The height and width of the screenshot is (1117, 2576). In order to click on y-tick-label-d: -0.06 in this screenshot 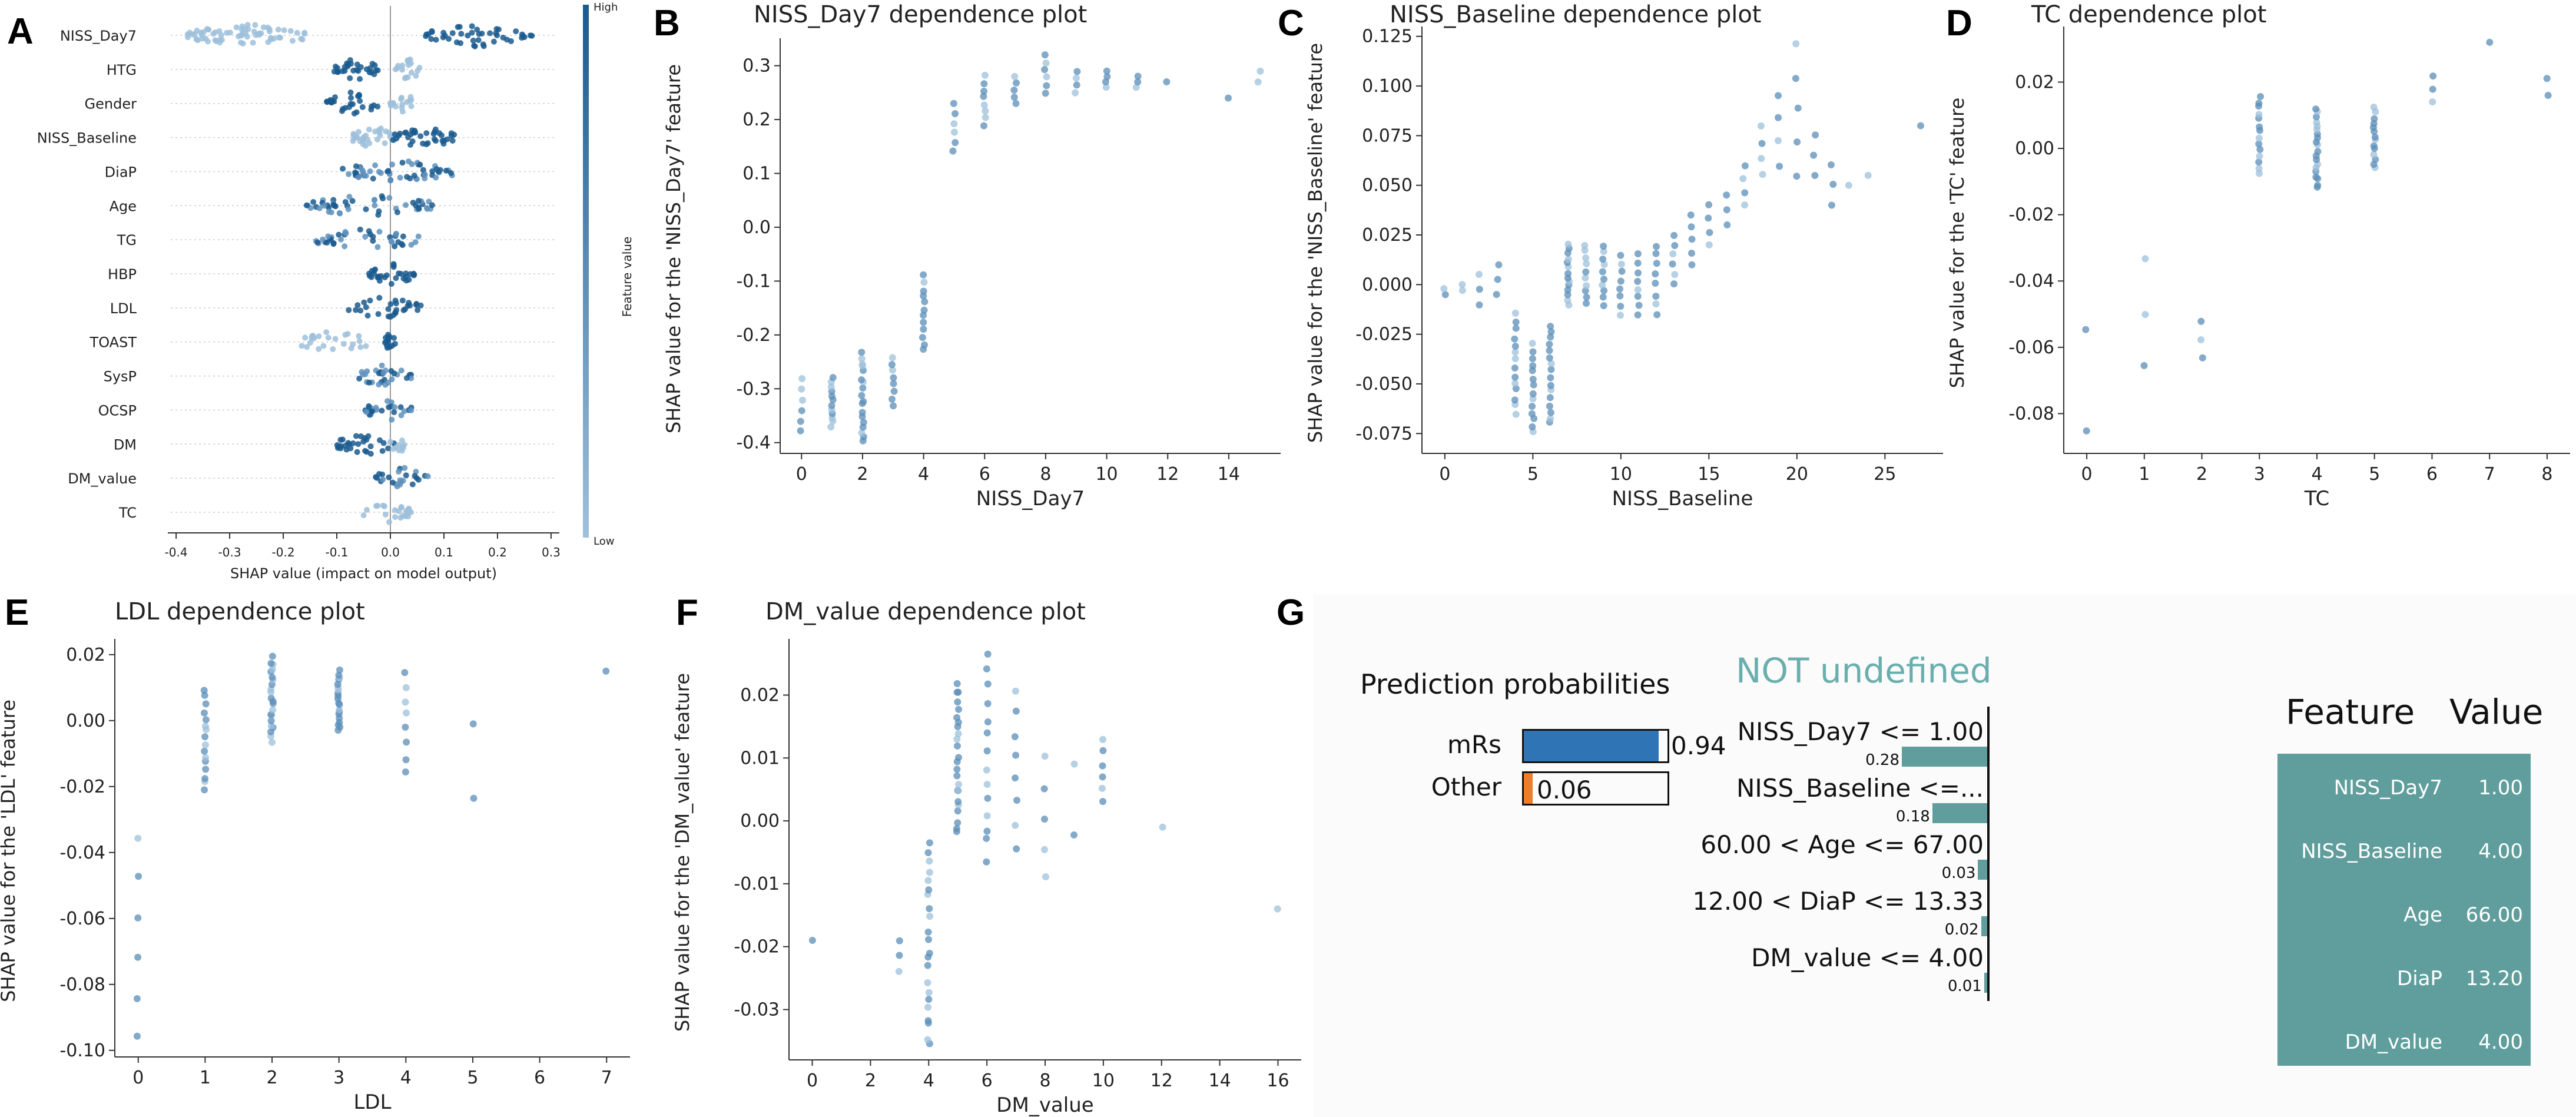, I will do `click(2031, 348)`.